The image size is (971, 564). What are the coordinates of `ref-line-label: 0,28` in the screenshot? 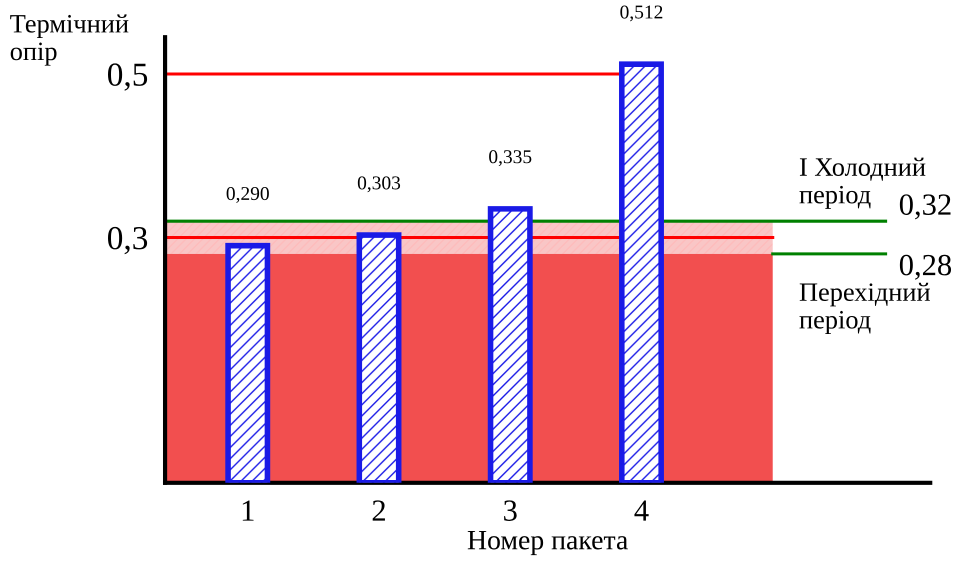 It's located at (926, 267).